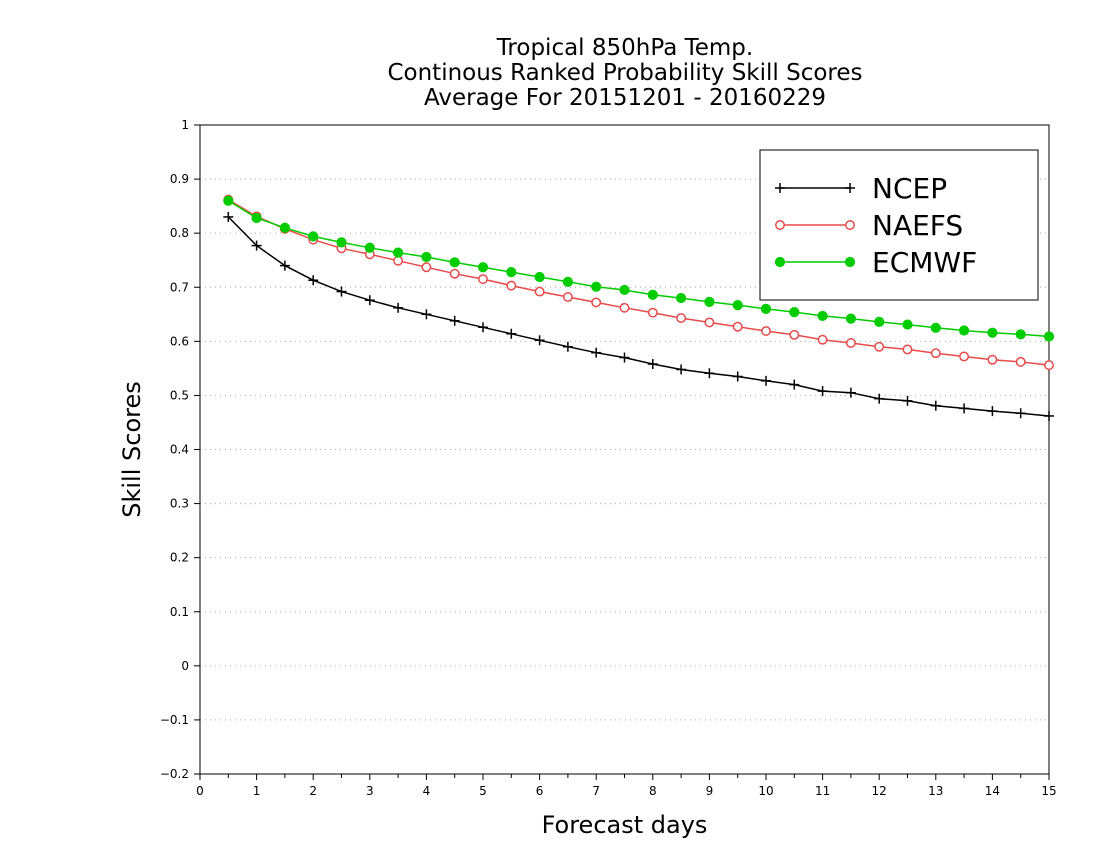  Describe the element at coordinates (625, 825) in the screenshot. I see `x-axis-label: Forecast days` at that location.